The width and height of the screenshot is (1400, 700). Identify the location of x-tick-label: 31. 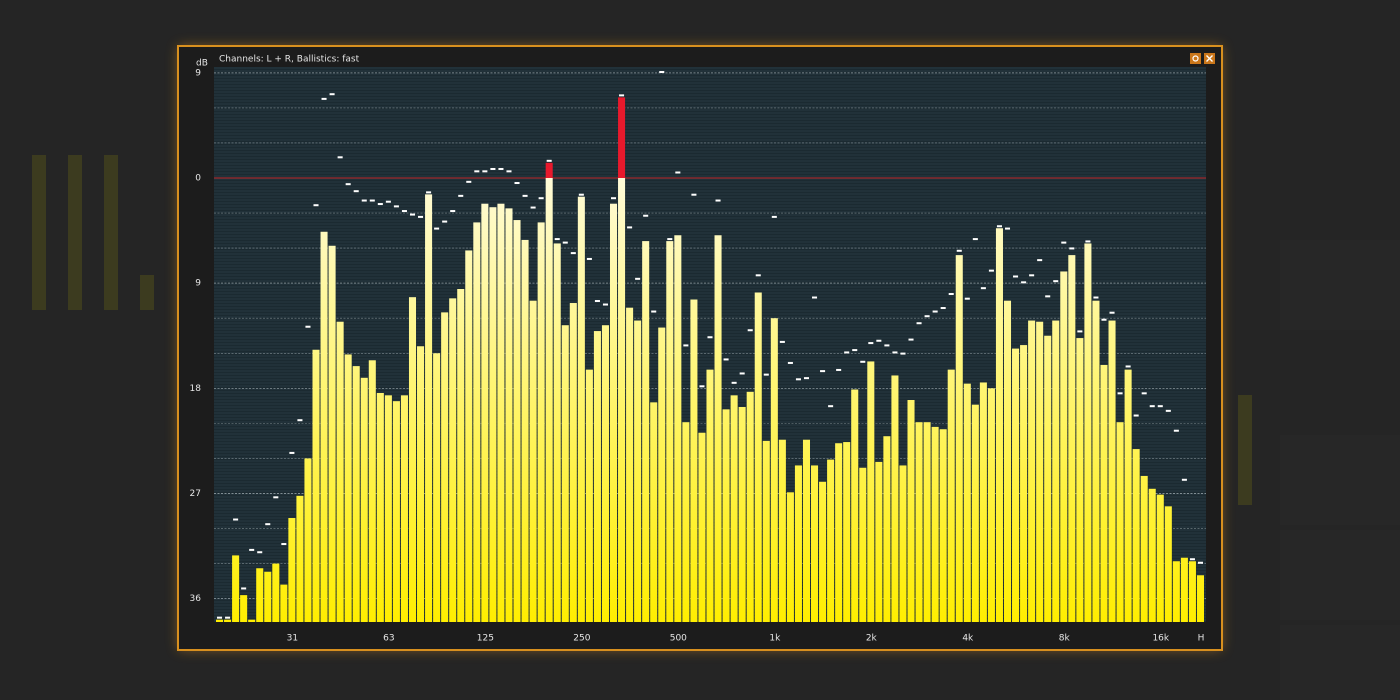
(292, 639).